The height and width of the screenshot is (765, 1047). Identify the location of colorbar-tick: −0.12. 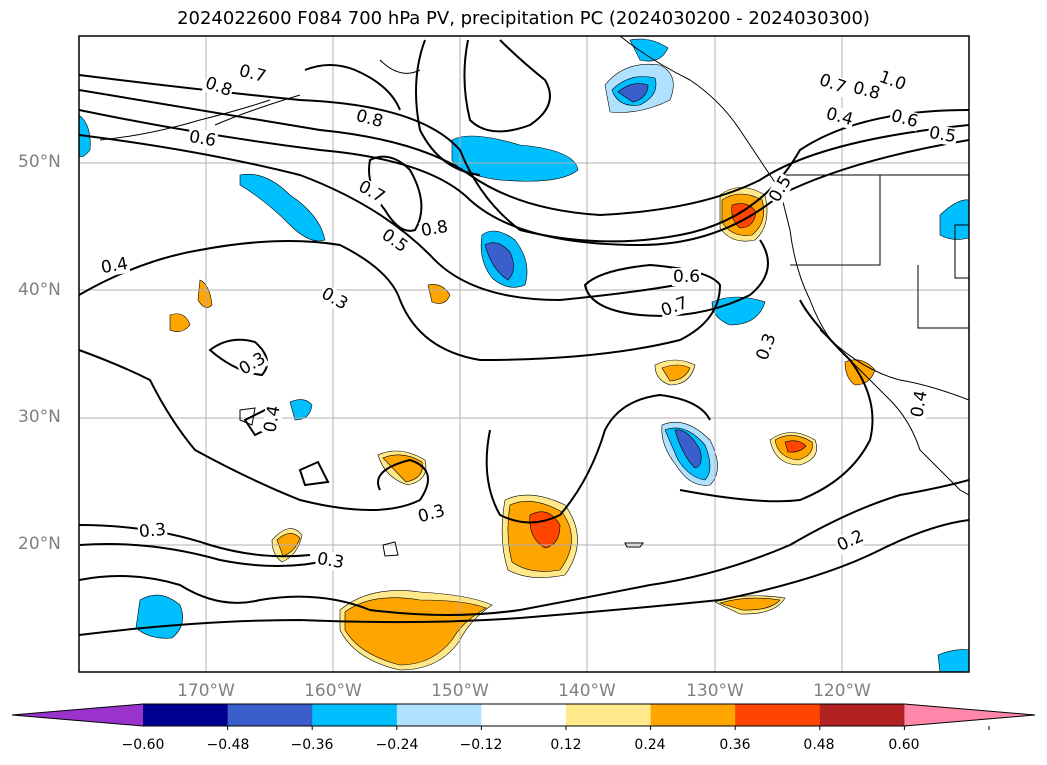
(481, 745).